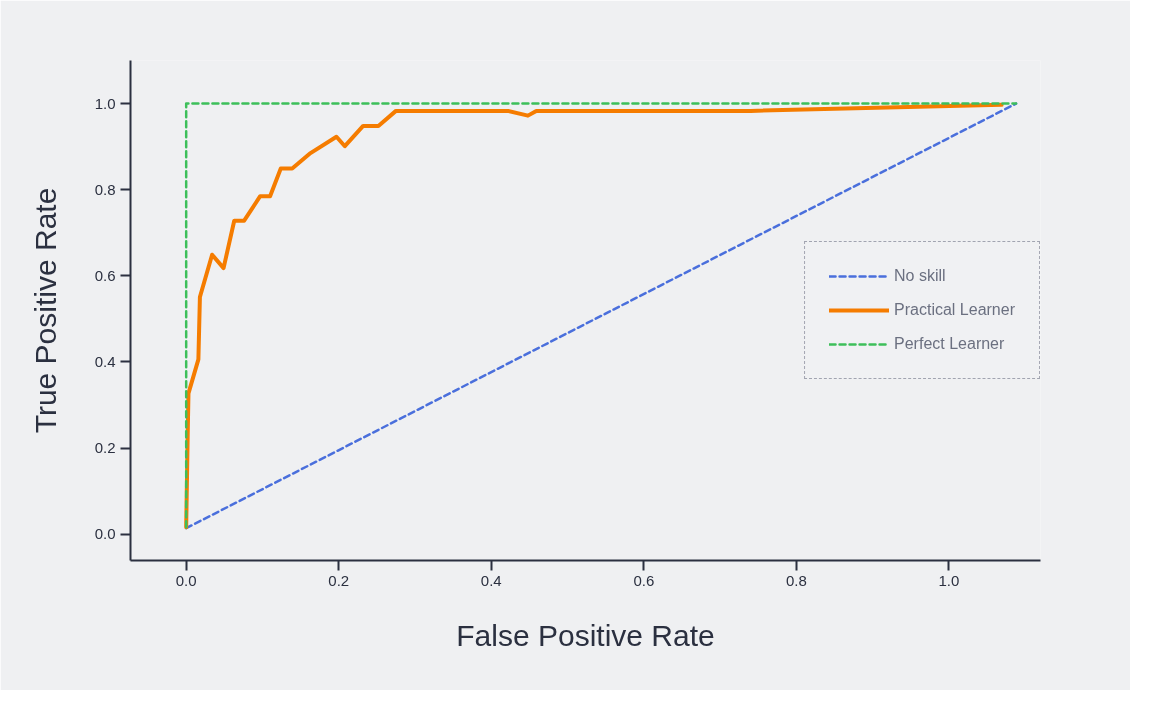 This screenshot has width=1152, height=707. Describe the element at coordinates (105, 275) in the screenshot. I see `y-tick-label: 0.6` at that location.